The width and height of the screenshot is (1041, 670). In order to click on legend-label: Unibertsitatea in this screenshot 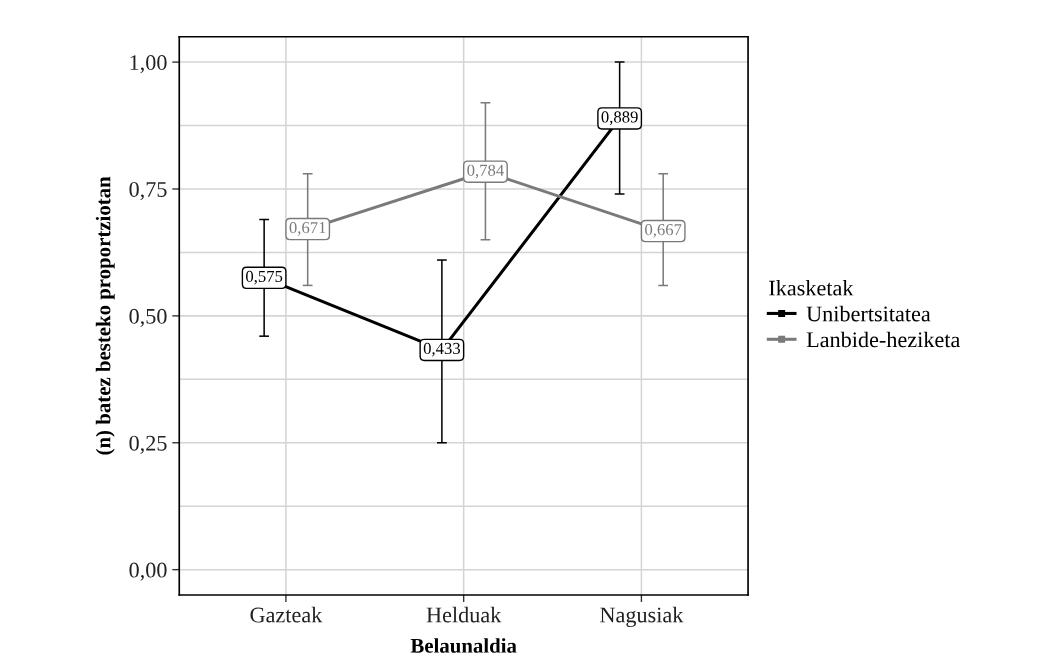, I will do `click(868, 313)`.